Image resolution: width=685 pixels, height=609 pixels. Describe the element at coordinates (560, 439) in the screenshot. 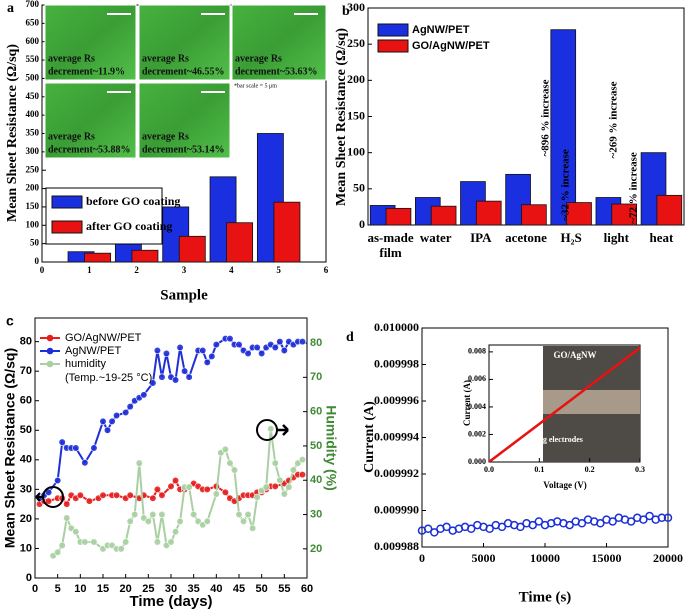

I see `annotation: Ag electrodes` at that location.